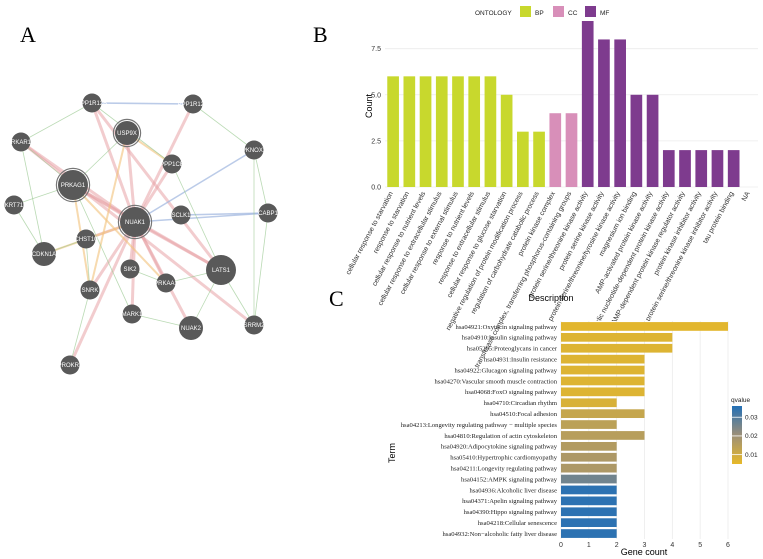  What do you see at coordinates (741, 400) in the screenshot?
I see `qvalue-legend-title: qvalue` at bounding box center [741, 400].